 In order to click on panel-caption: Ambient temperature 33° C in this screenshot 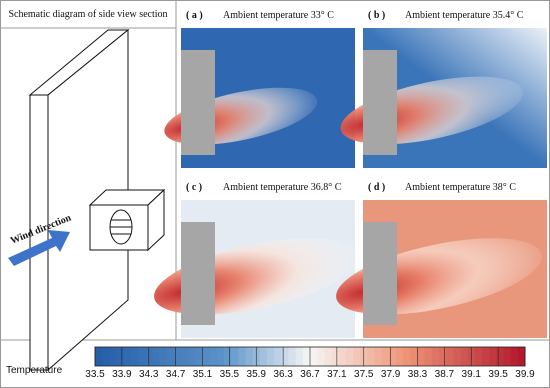, I will do `click(278, 15)`.